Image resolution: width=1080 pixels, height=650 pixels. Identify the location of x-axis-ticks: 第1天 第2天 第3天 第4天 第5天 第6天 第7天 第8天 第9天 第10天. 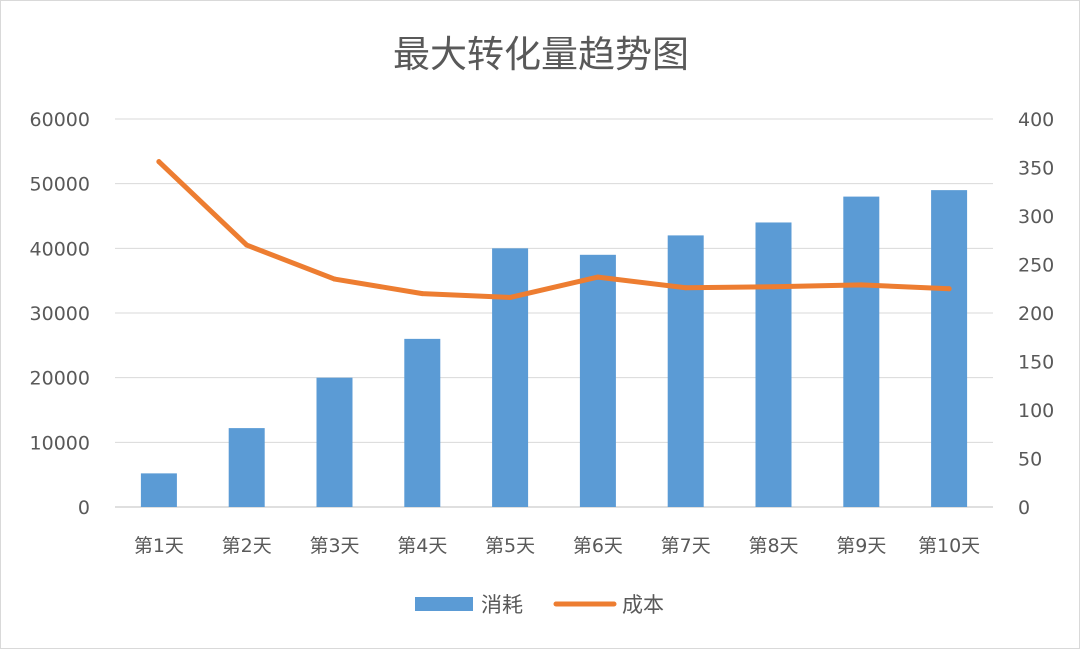
(557, 546).